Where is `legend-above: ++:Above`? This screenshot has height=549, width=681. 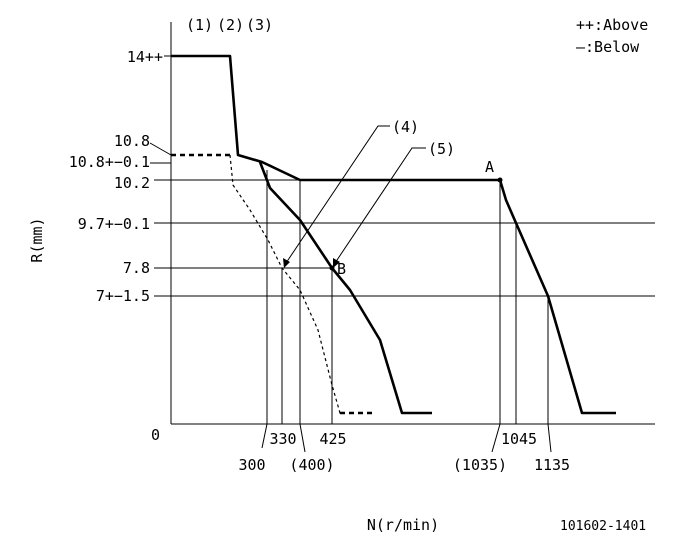
legend-above: ++:Above is located at coordinates (612, 25).